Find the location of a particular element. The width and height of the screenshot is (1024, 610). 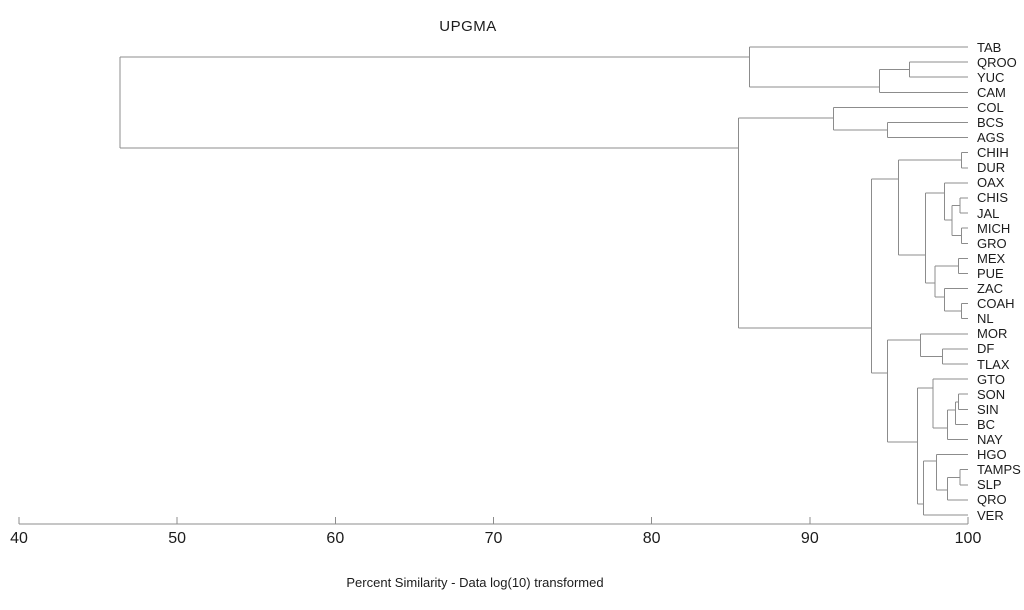

x-axis-tick-label: 50 is located at coordinates (177, 538).